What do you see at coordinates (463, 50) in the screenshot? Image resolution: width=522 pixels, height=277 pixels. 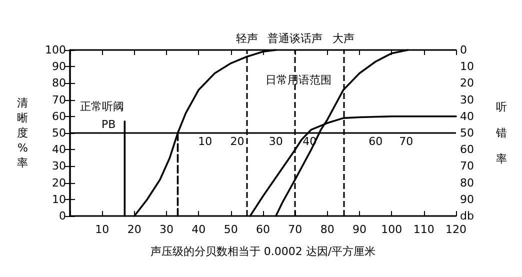 I see `y2-tick-label: 0` at bounding box center [463, 50].